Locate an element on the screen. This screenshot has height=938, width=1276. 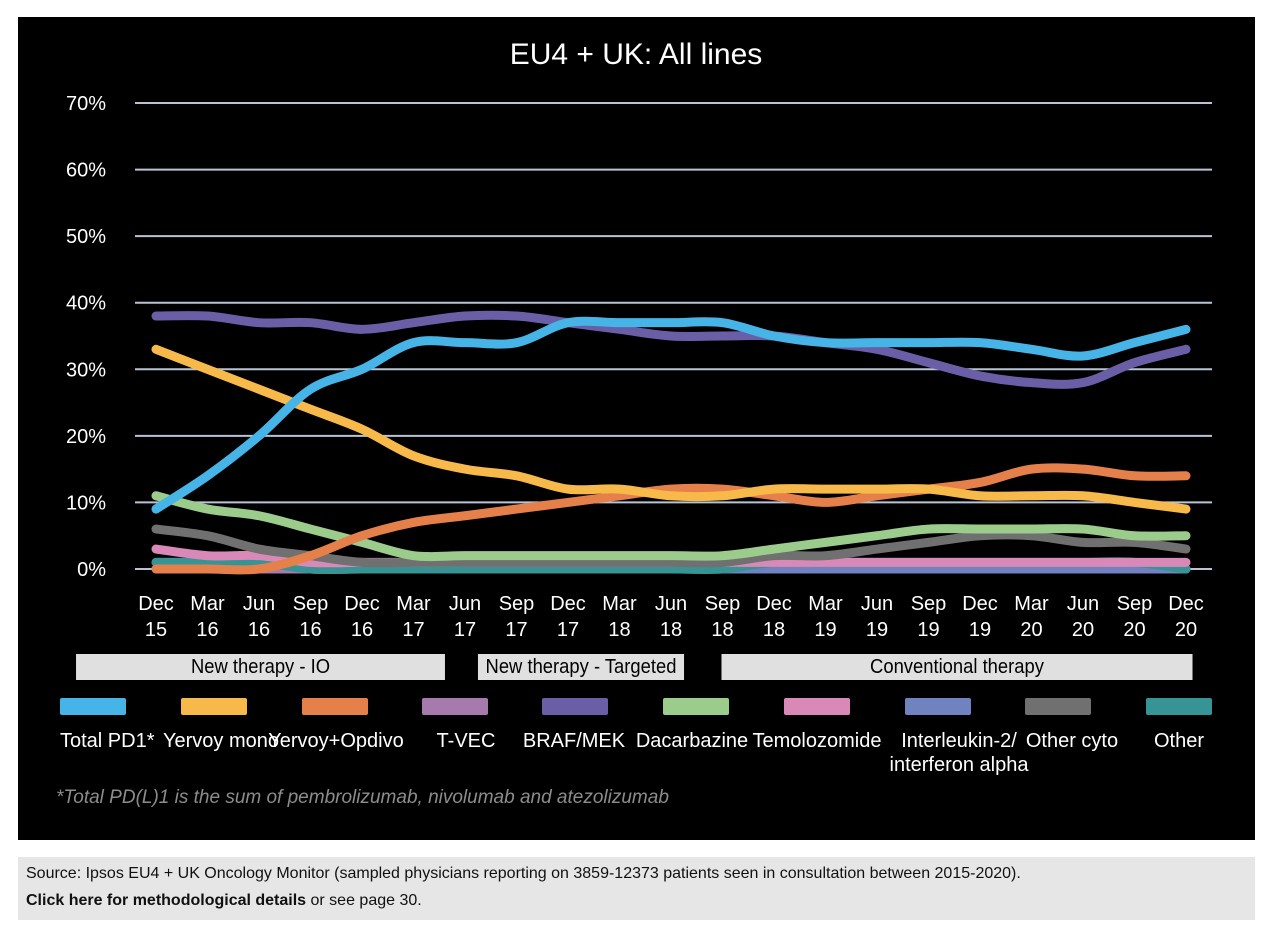
legend-label: Other is located at coordinates (1179, 741).